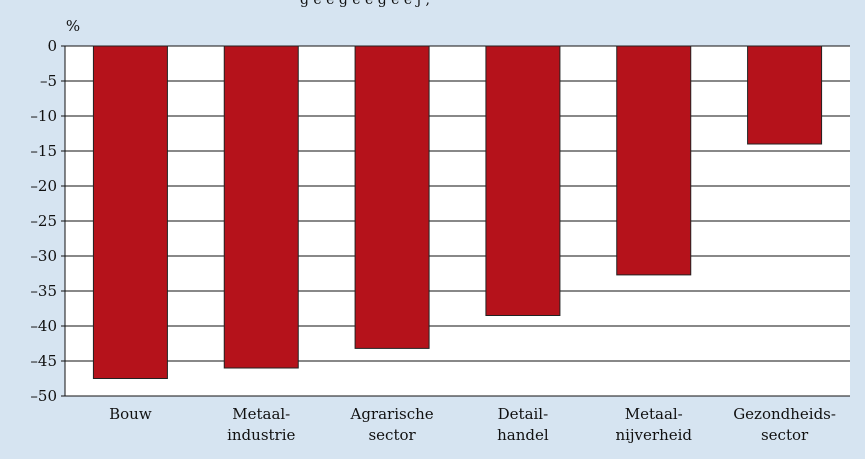  What do you see at coordinates (52, 46) in the screenshot?
I see `y-tick-label: 0` at bounding box center [52, 46].